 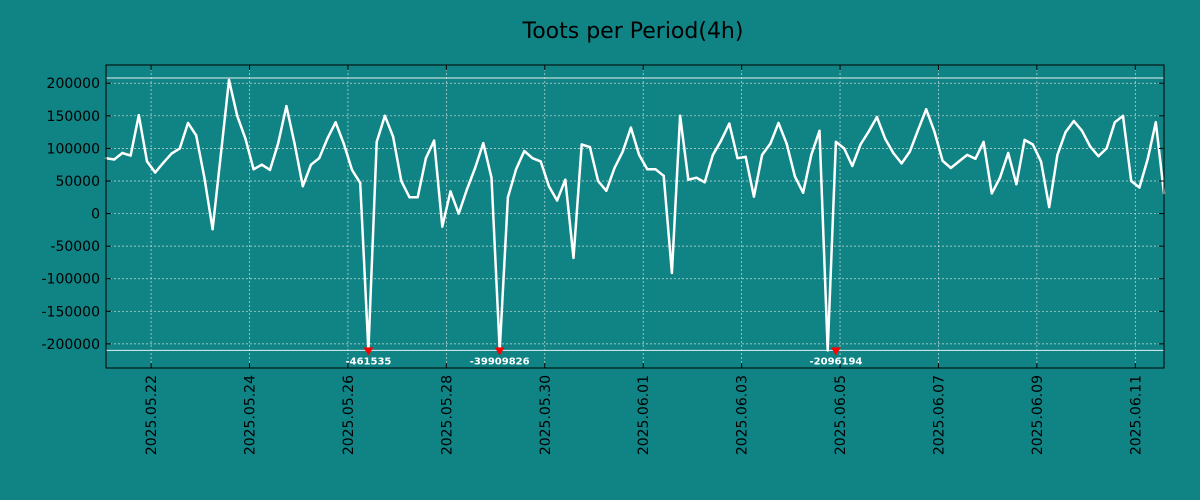 I want to click on annotation-label: -2096194, so click(x=836, y=361).